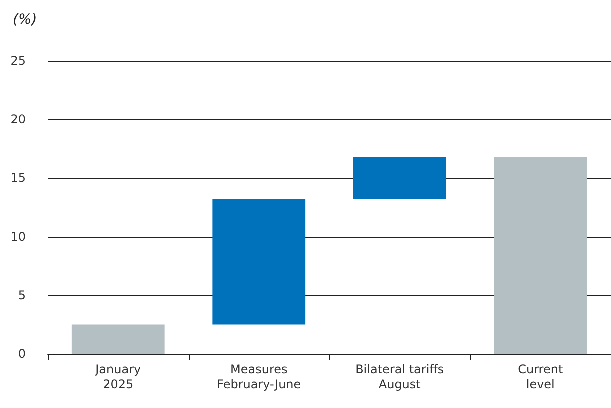  What do you see at coordinates (541, 377) in the screenshot?
I see `x-tick-label: Current level` at bounding box center [541, 377].